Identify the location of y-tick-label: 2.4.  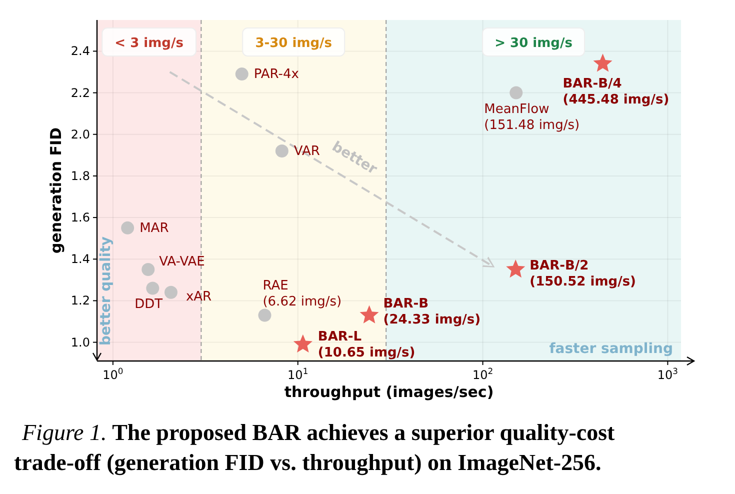
(80, 51).